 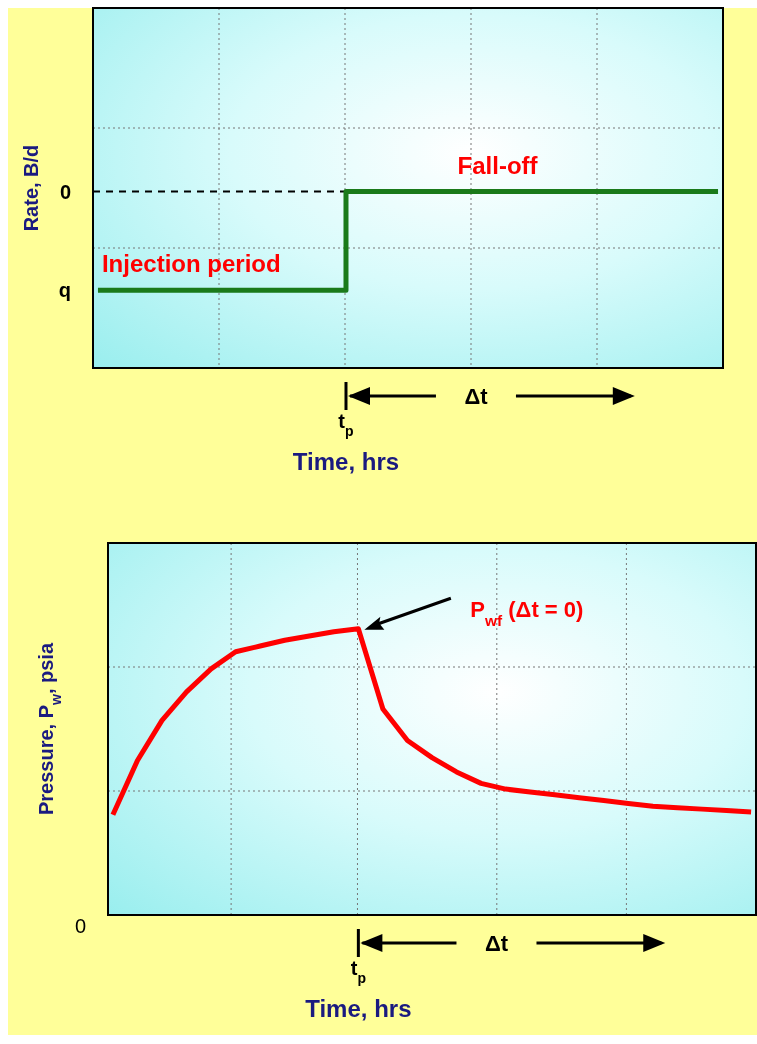 I want to click on y-axis-title: Rate, B/d, so click(x=31, y=188).